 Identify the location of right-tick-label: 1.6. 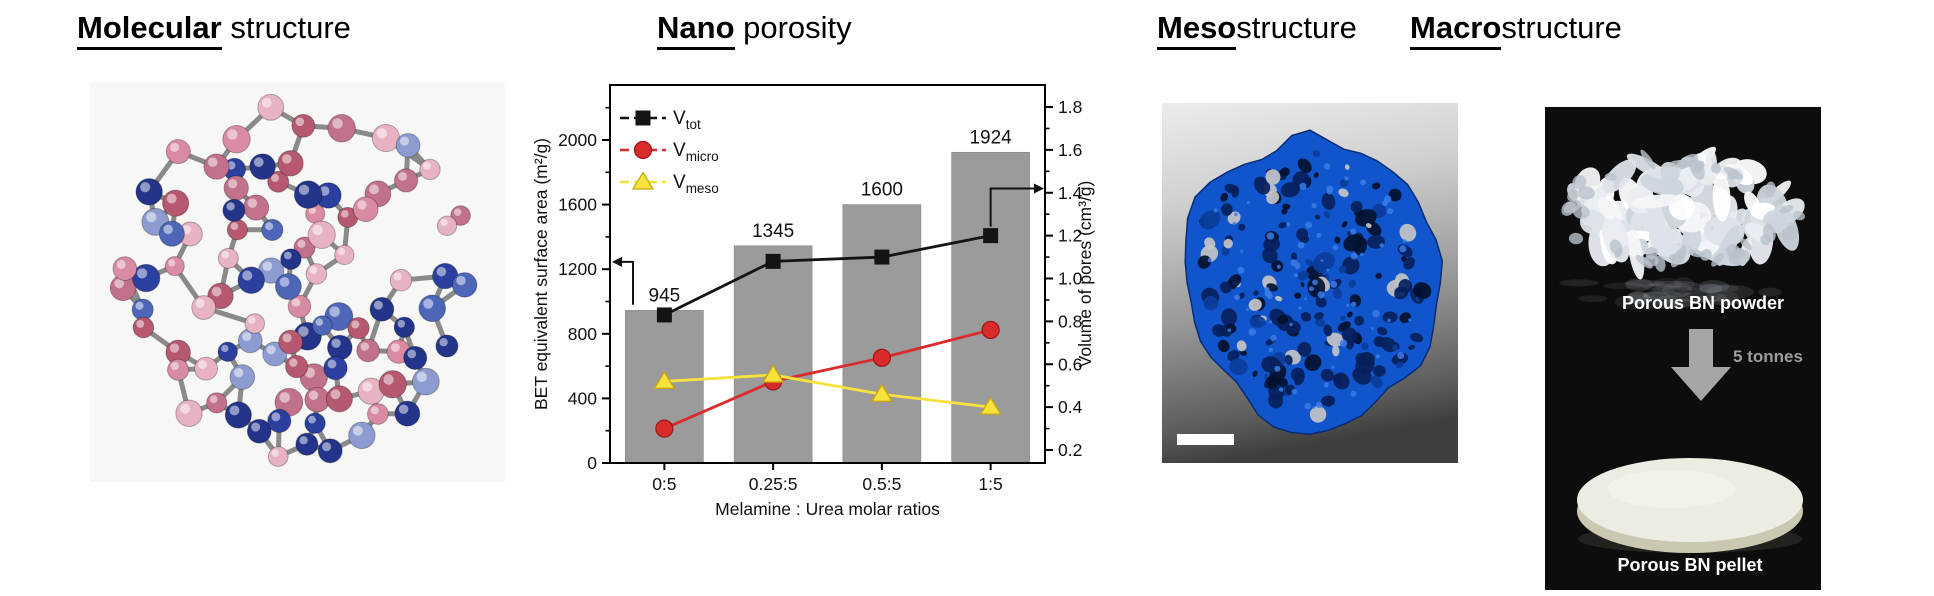
(1070, 150).